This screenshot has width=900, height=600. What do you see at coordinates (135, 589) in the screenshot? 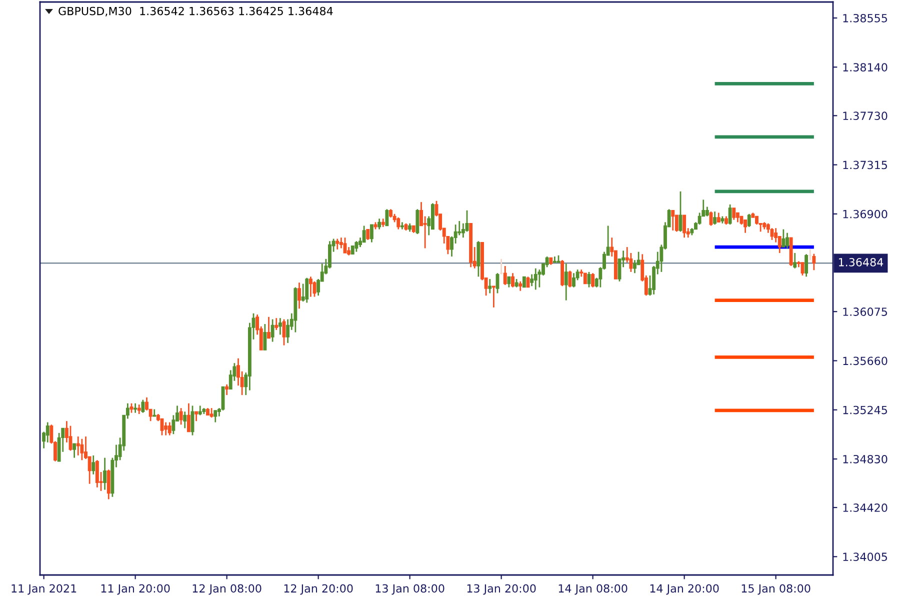
I see `x-tick-label: 11 Jan 20:00` at bounding box center [135, 589].